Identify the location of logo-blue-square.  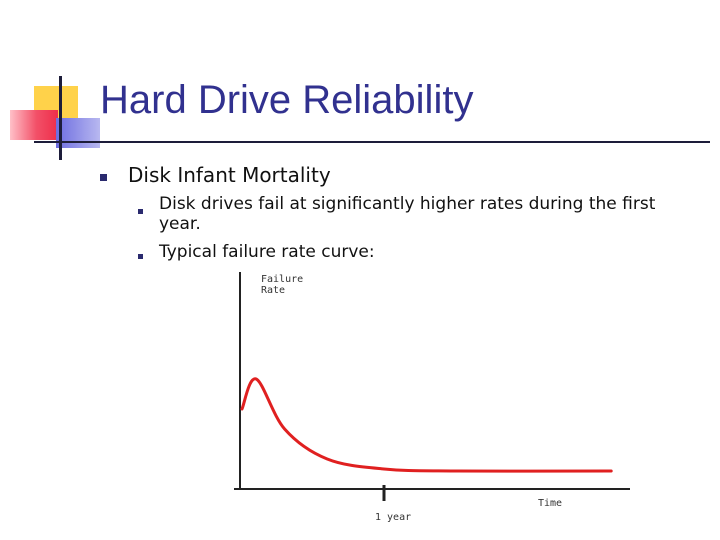
(78, 133).